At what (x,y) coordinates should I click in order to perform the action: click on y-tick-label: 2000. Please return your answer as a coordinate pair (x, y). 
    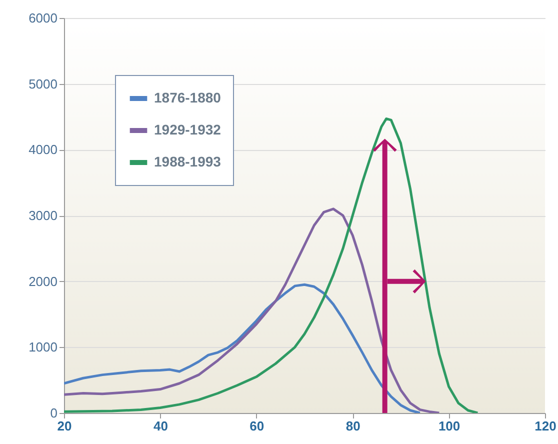
    Looking at the image, I should click on (43, 281).